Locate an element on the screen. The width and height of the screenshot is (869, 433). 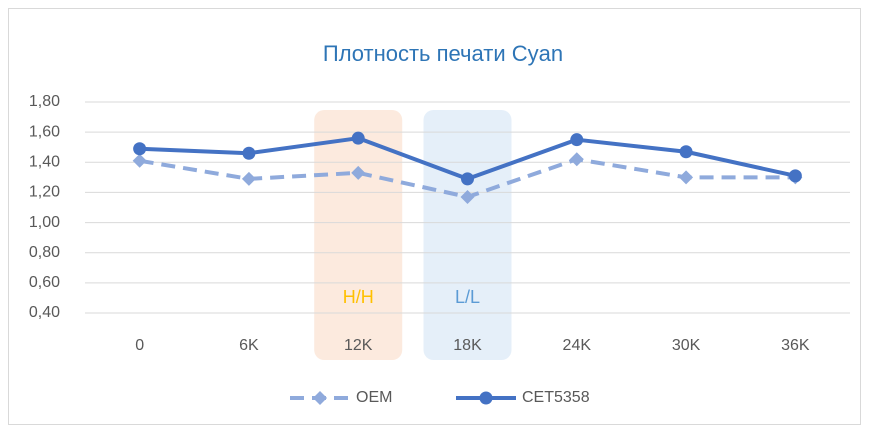
annotation: H/H is located at coordinates (358, 297).